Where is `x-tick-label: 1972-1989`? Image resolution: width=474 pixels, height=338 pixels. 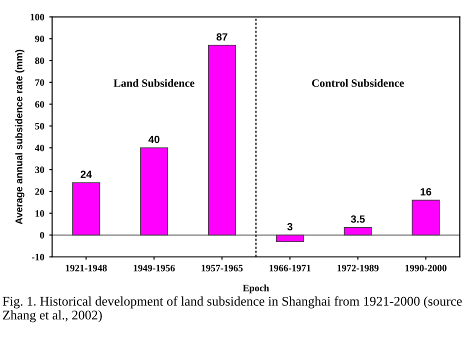 x-tick-label: 1972-1989 is located at coordinates (358, 268).